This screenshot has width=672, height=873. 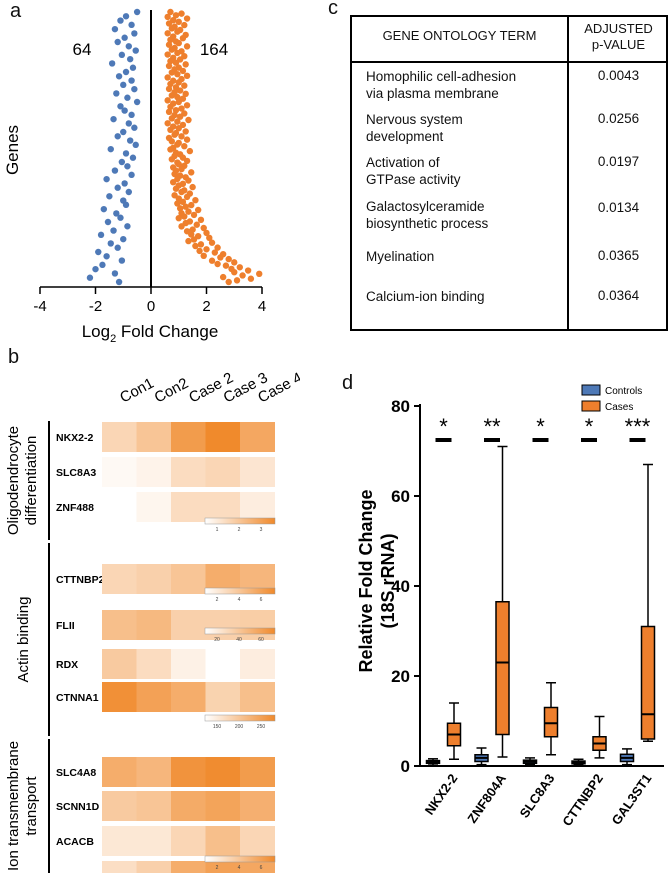 I want to click on boxplot-significance: *, so click(x=540, y=426).